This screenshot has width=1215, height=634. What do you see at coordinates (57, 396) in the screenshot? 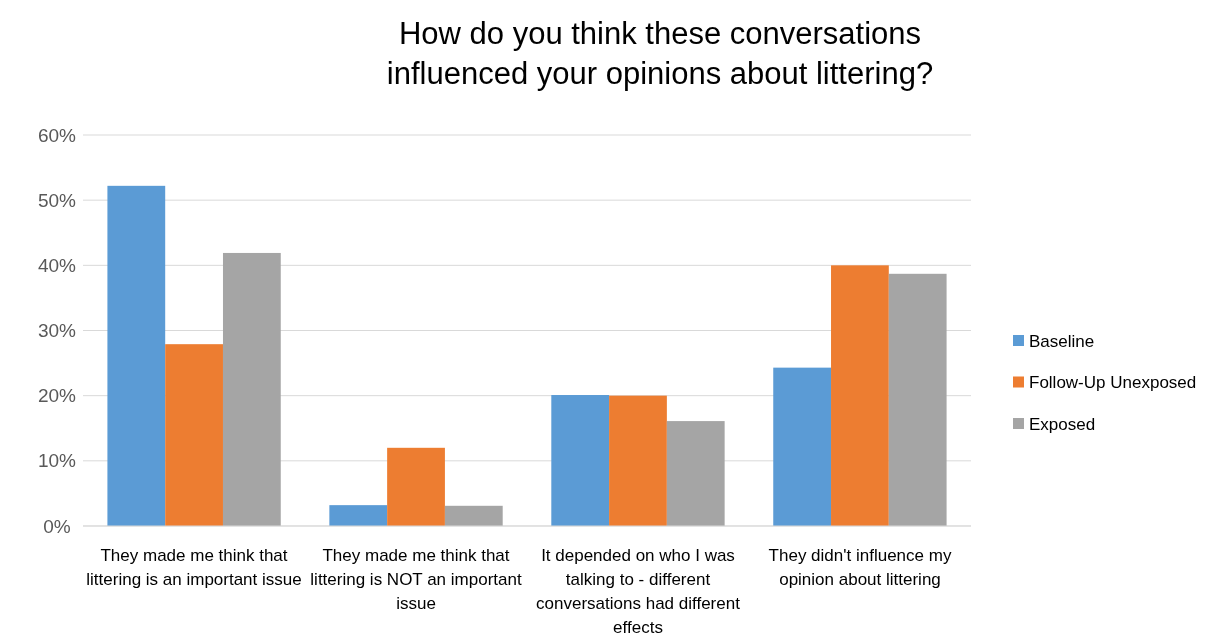
I see `y-tick-label: 20%` at bounding box center [57, 396].